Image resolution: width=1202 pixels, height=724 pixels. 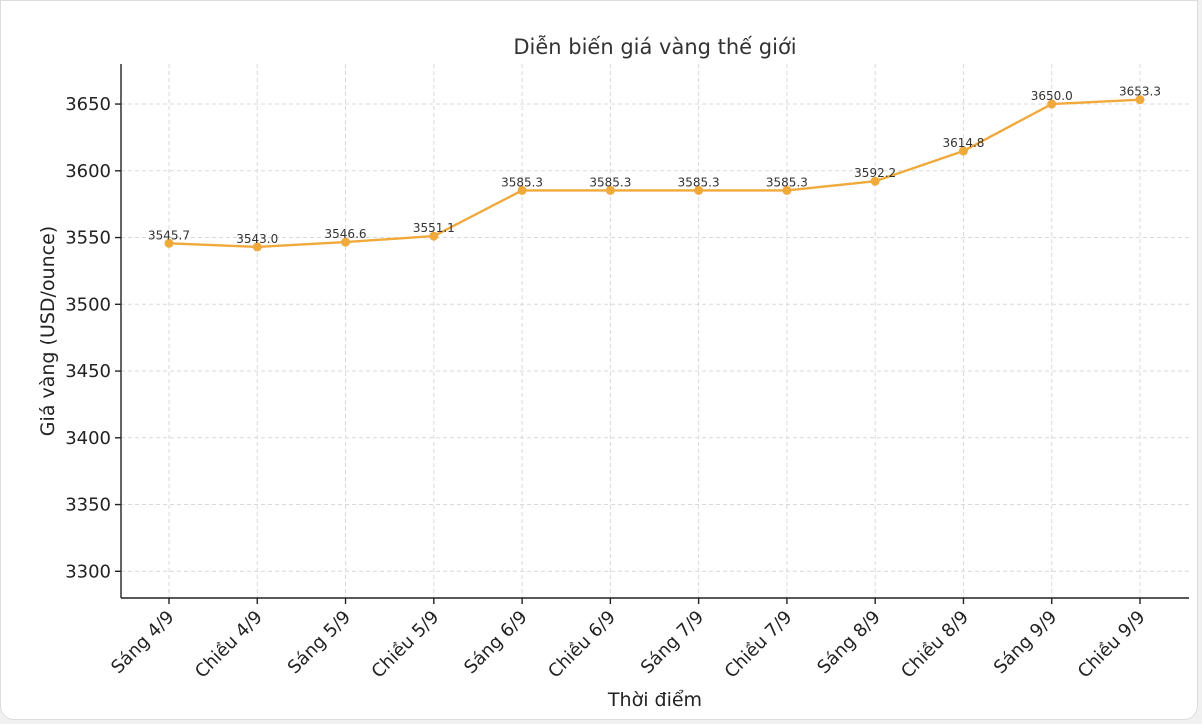 I want to click on x-tick-label: Chiều 8/9, so click(x=935, y=645).